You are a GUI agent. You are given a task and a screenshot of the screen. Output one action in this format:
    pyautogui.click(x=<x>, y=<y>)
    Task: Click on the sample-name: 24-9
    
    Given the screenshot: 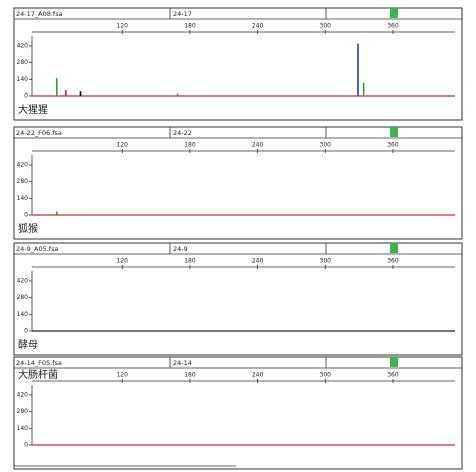 What is the action you would take?
    pyautogui.click(x=180, y=249)
    